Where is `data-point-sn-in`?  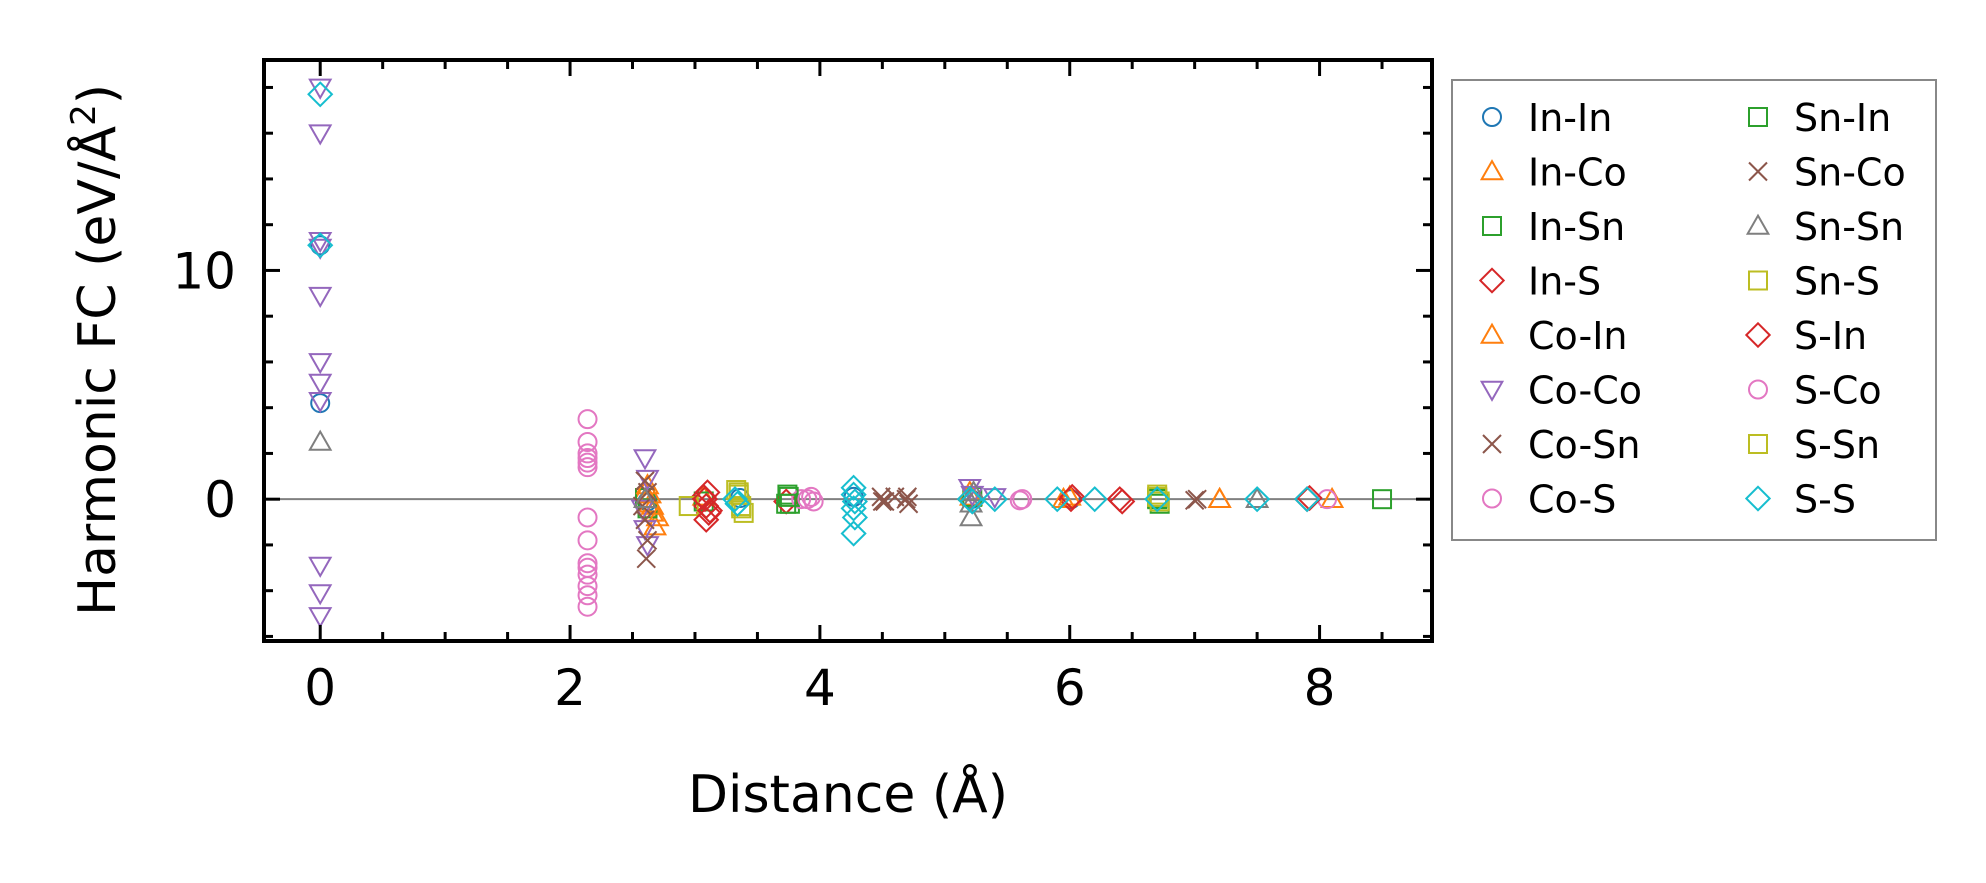 data-point-sn-in is located at coordinates (786, 503).